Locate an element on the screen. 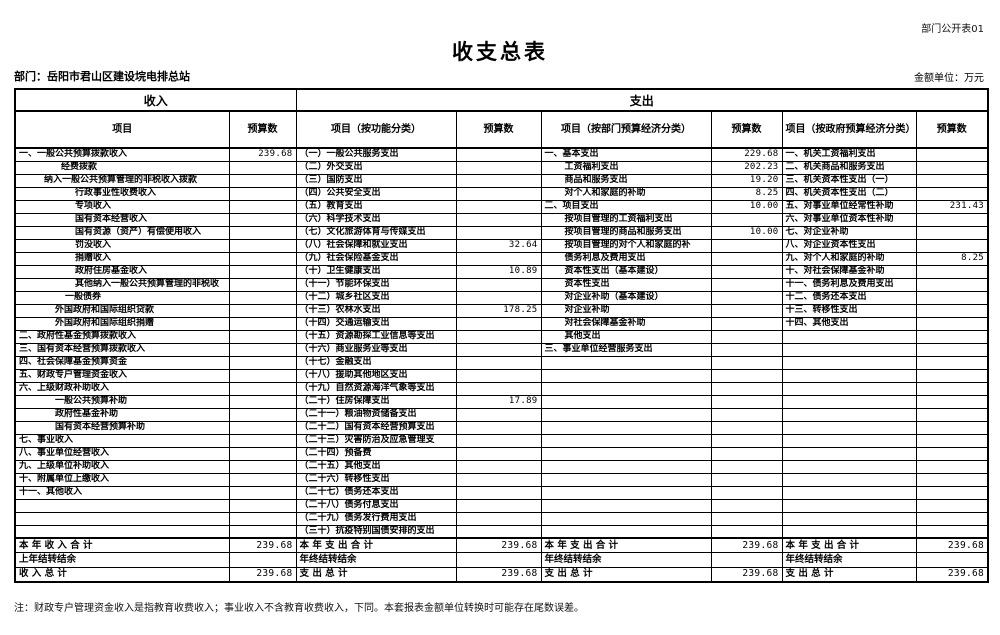  func-total-item-cell: 年终结转结余 is located at coordinates (376, 560).